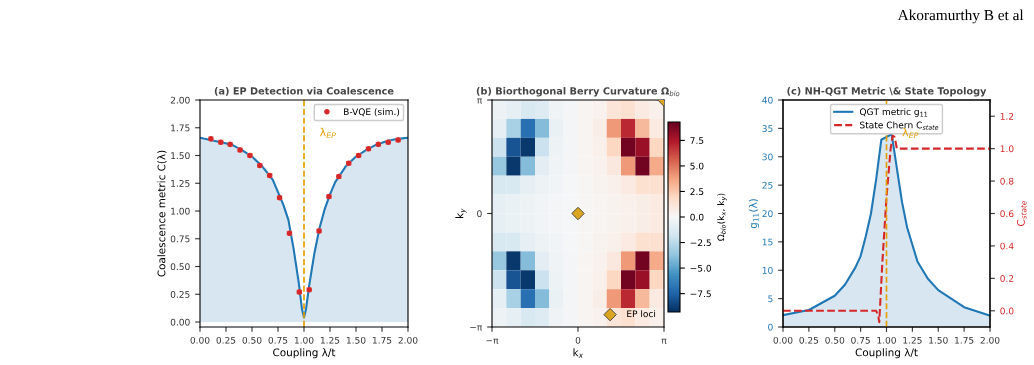 Image resolution: width=1034 pixels, height=365 pixels. Describe the element at coordinates (180, 322) in the screenshot. I see `y-tick-label: 0.00` at that location.